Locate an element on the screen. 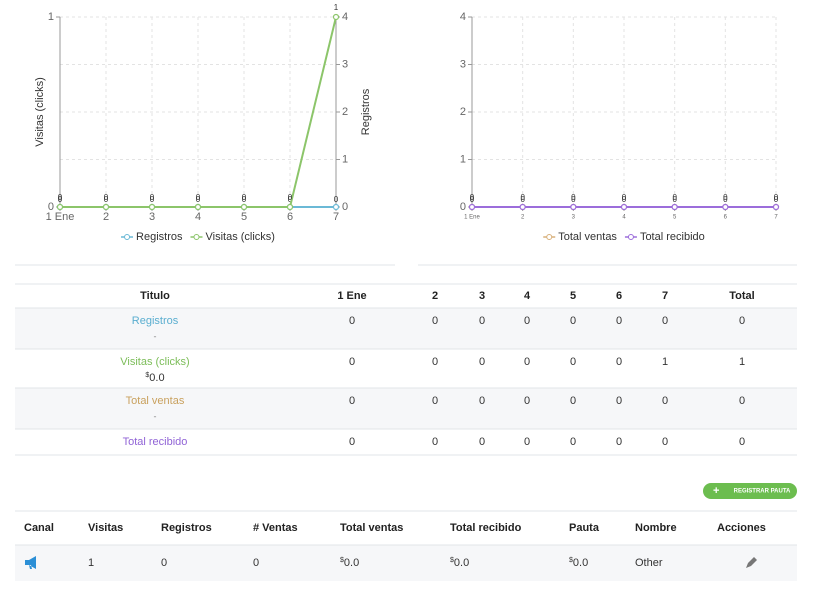 The width and height of the screenshot is (816, 594). legend-label: Total recibido is located at coordinates (672, 237).